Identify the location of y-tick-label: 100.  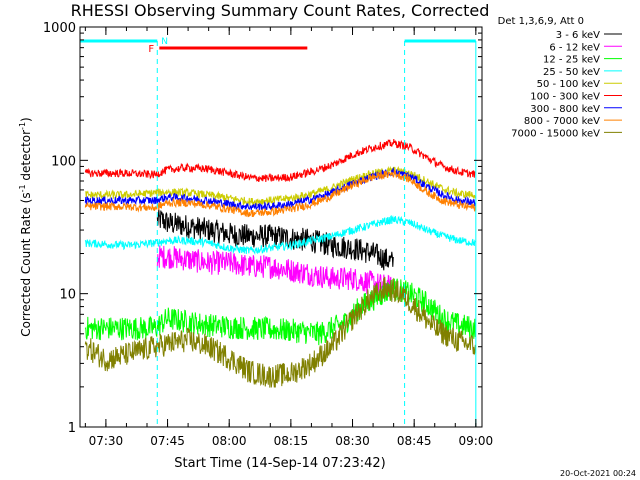
(63, 161).